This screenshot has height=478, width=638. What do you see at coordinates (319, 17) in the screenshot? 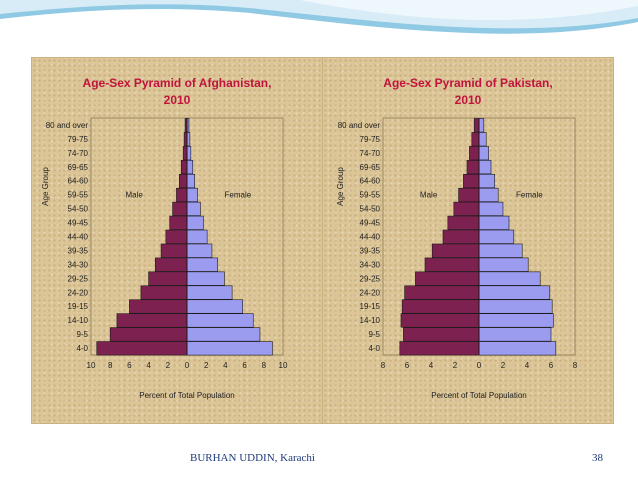
I see `header-swoosh-decoration` at bounding box center [319, 17].